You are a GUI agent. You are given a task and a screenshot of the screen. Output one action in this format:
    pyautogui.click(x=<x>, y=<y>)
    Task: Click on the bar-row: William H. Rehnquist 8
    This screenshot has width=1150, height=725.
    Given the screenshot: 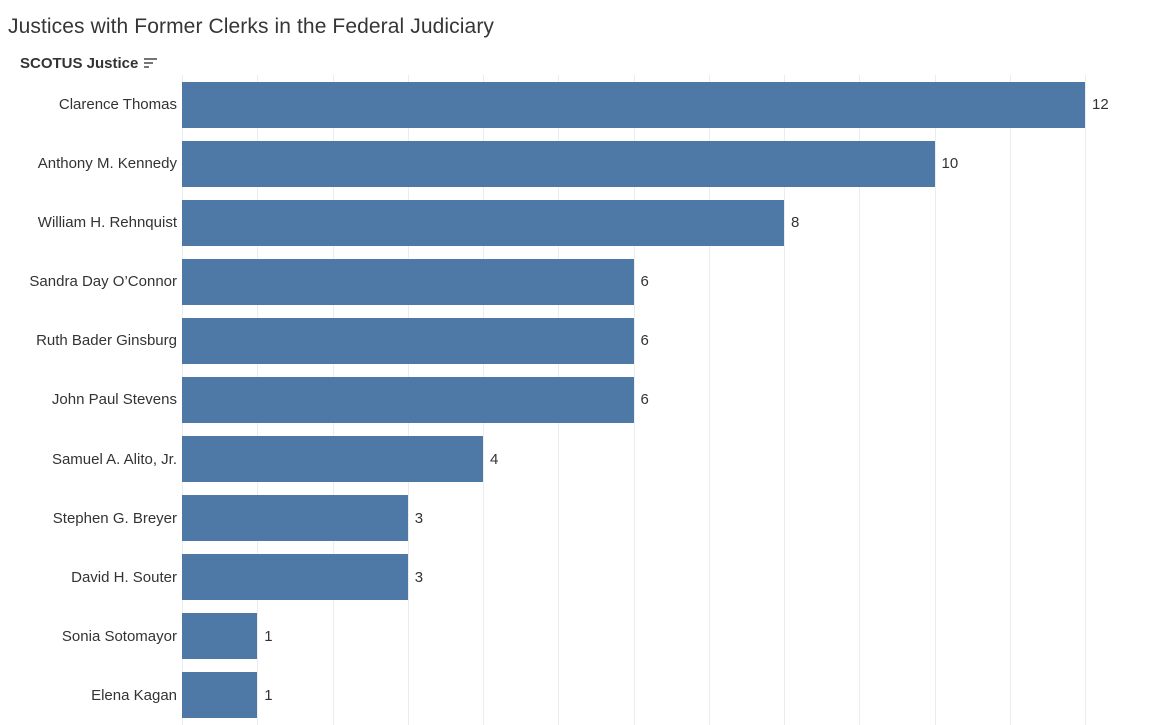 What is the action you would take?
    pyautogui.click(x=575, y=222)
    